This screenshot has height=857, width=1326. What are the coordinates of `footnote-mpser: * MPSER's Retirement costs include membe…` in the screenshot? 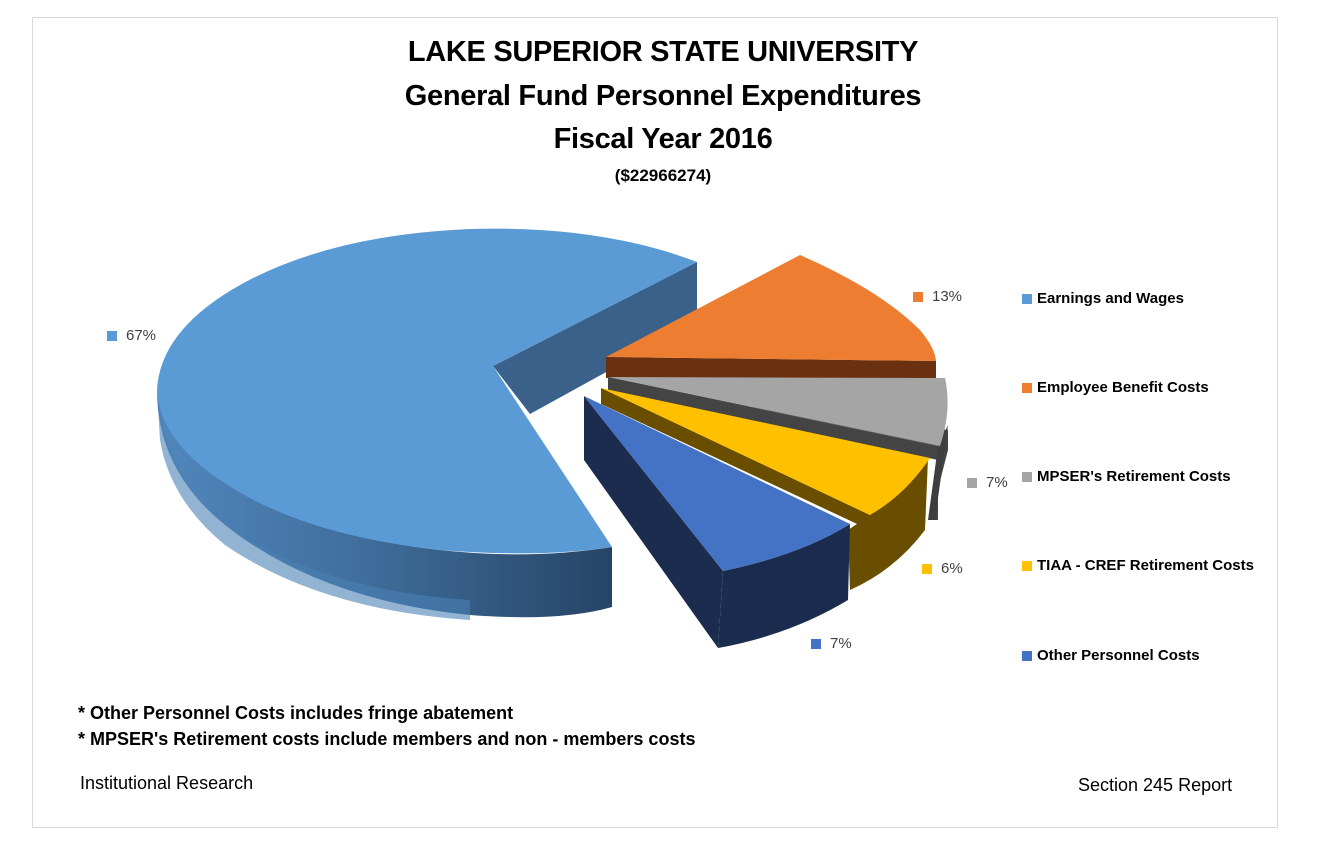 It's located at (387, 739).